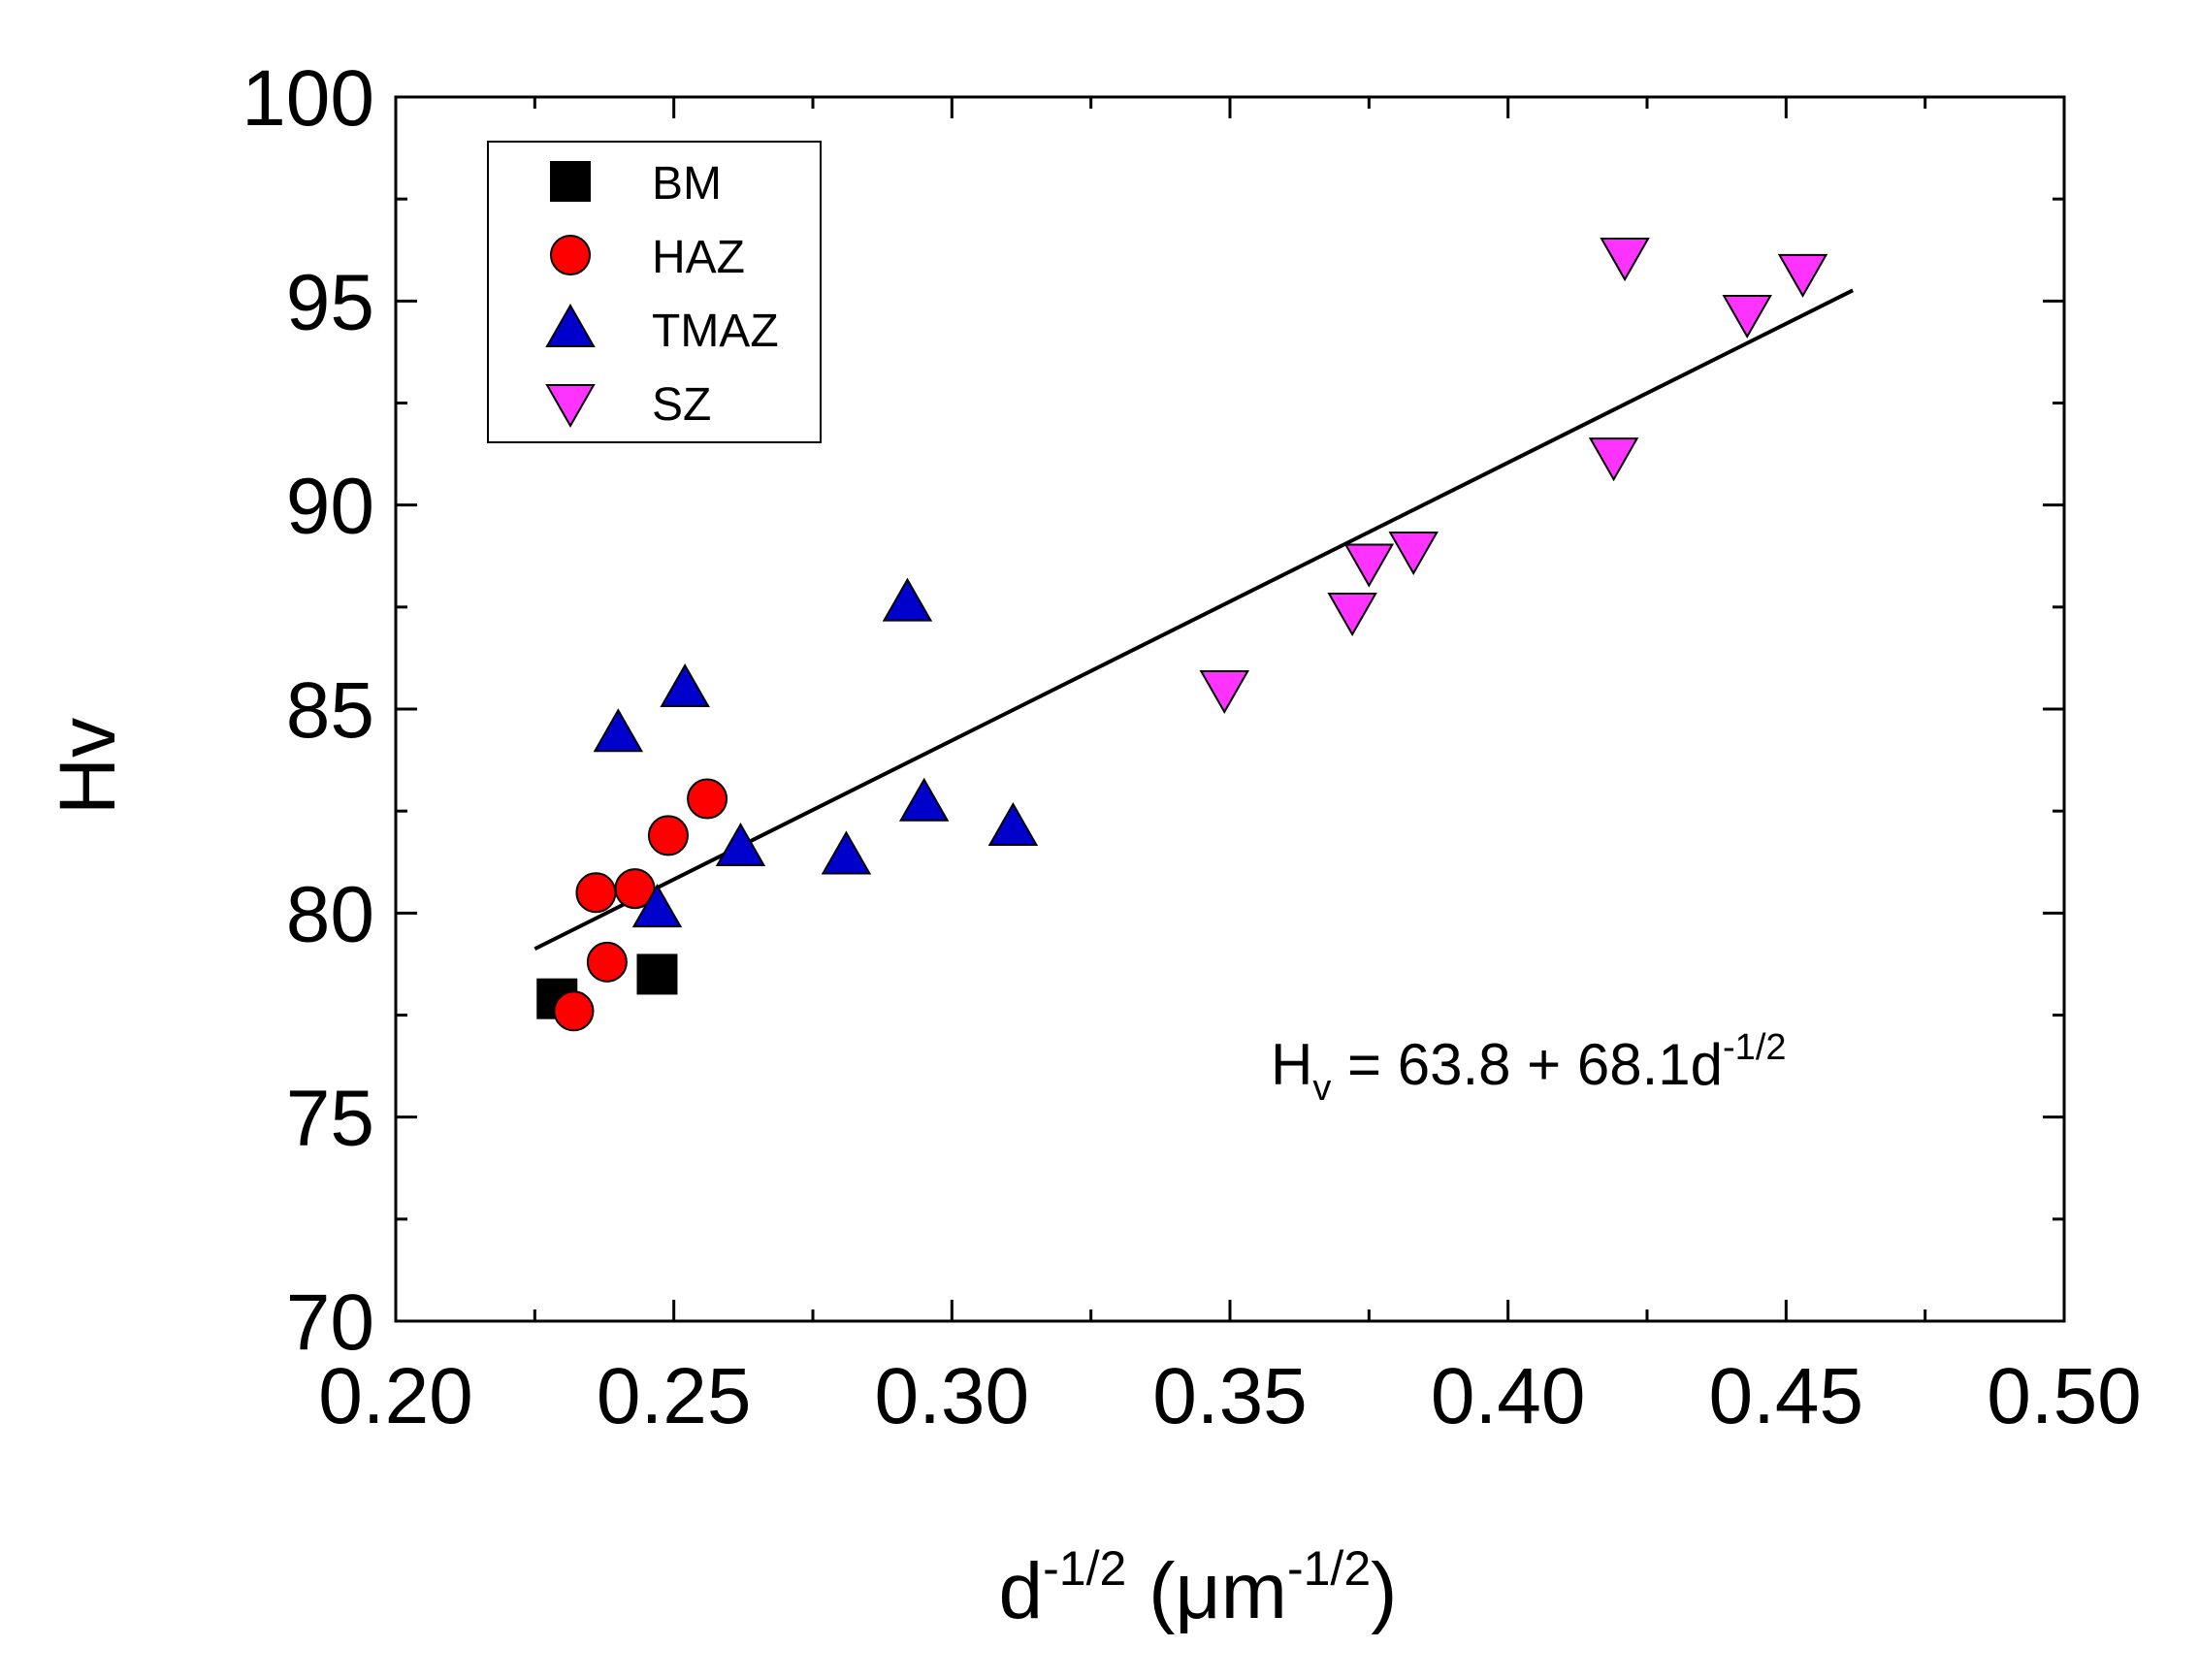  Describe the element at coordinates (1084, 1568) in the screenshot. I see `x-axis-label-base-sup: -1/2` at that location.